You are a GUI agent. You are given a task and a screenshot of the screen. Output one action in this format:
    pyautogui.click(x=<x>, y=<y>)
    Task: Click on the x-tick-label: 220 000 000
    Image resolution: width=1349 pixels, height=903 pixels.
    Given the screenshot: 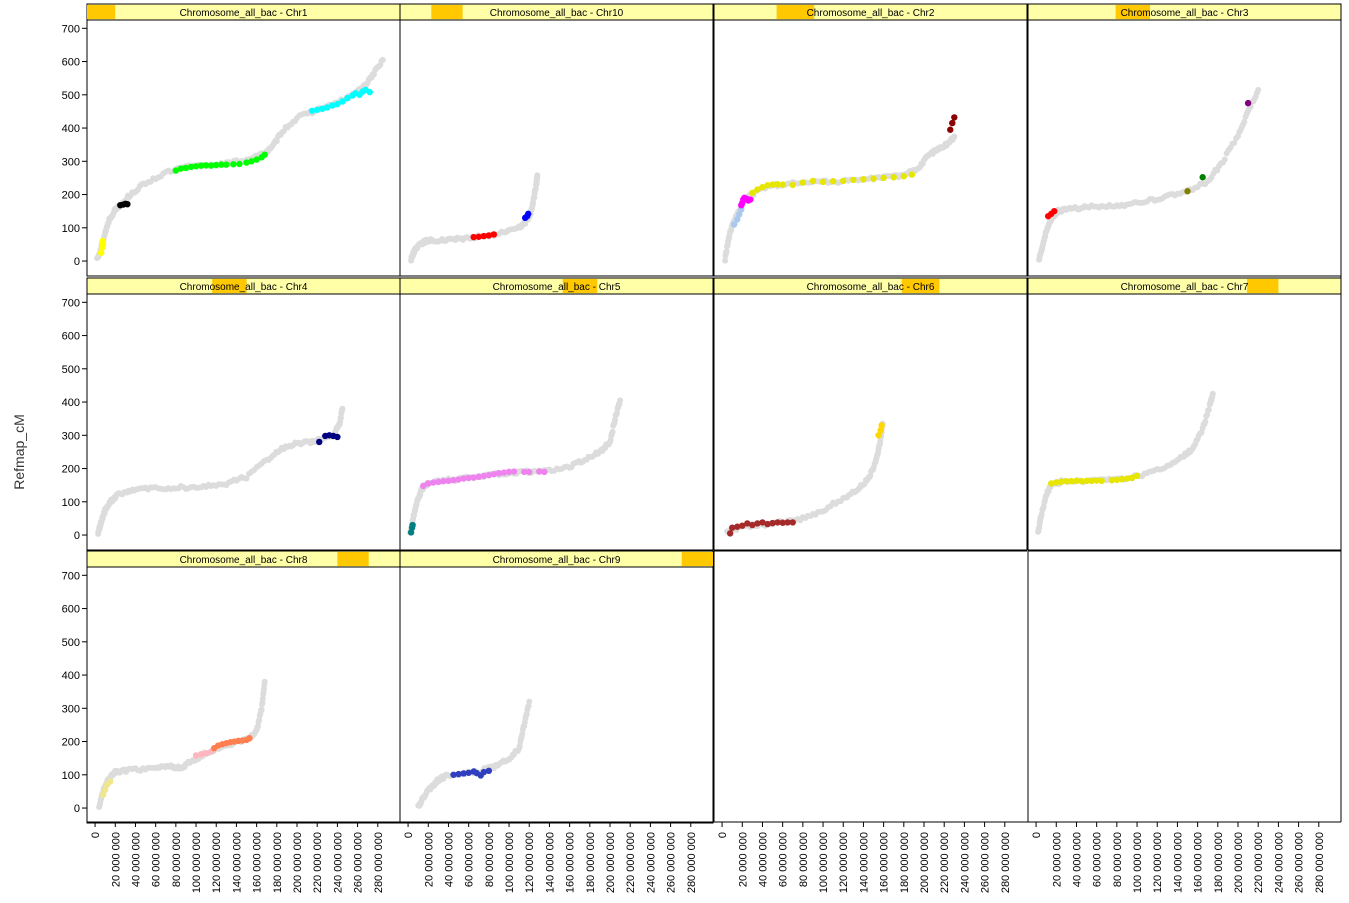 What is the action you would take?
    pyautogui.click(x=631, y=862)
    